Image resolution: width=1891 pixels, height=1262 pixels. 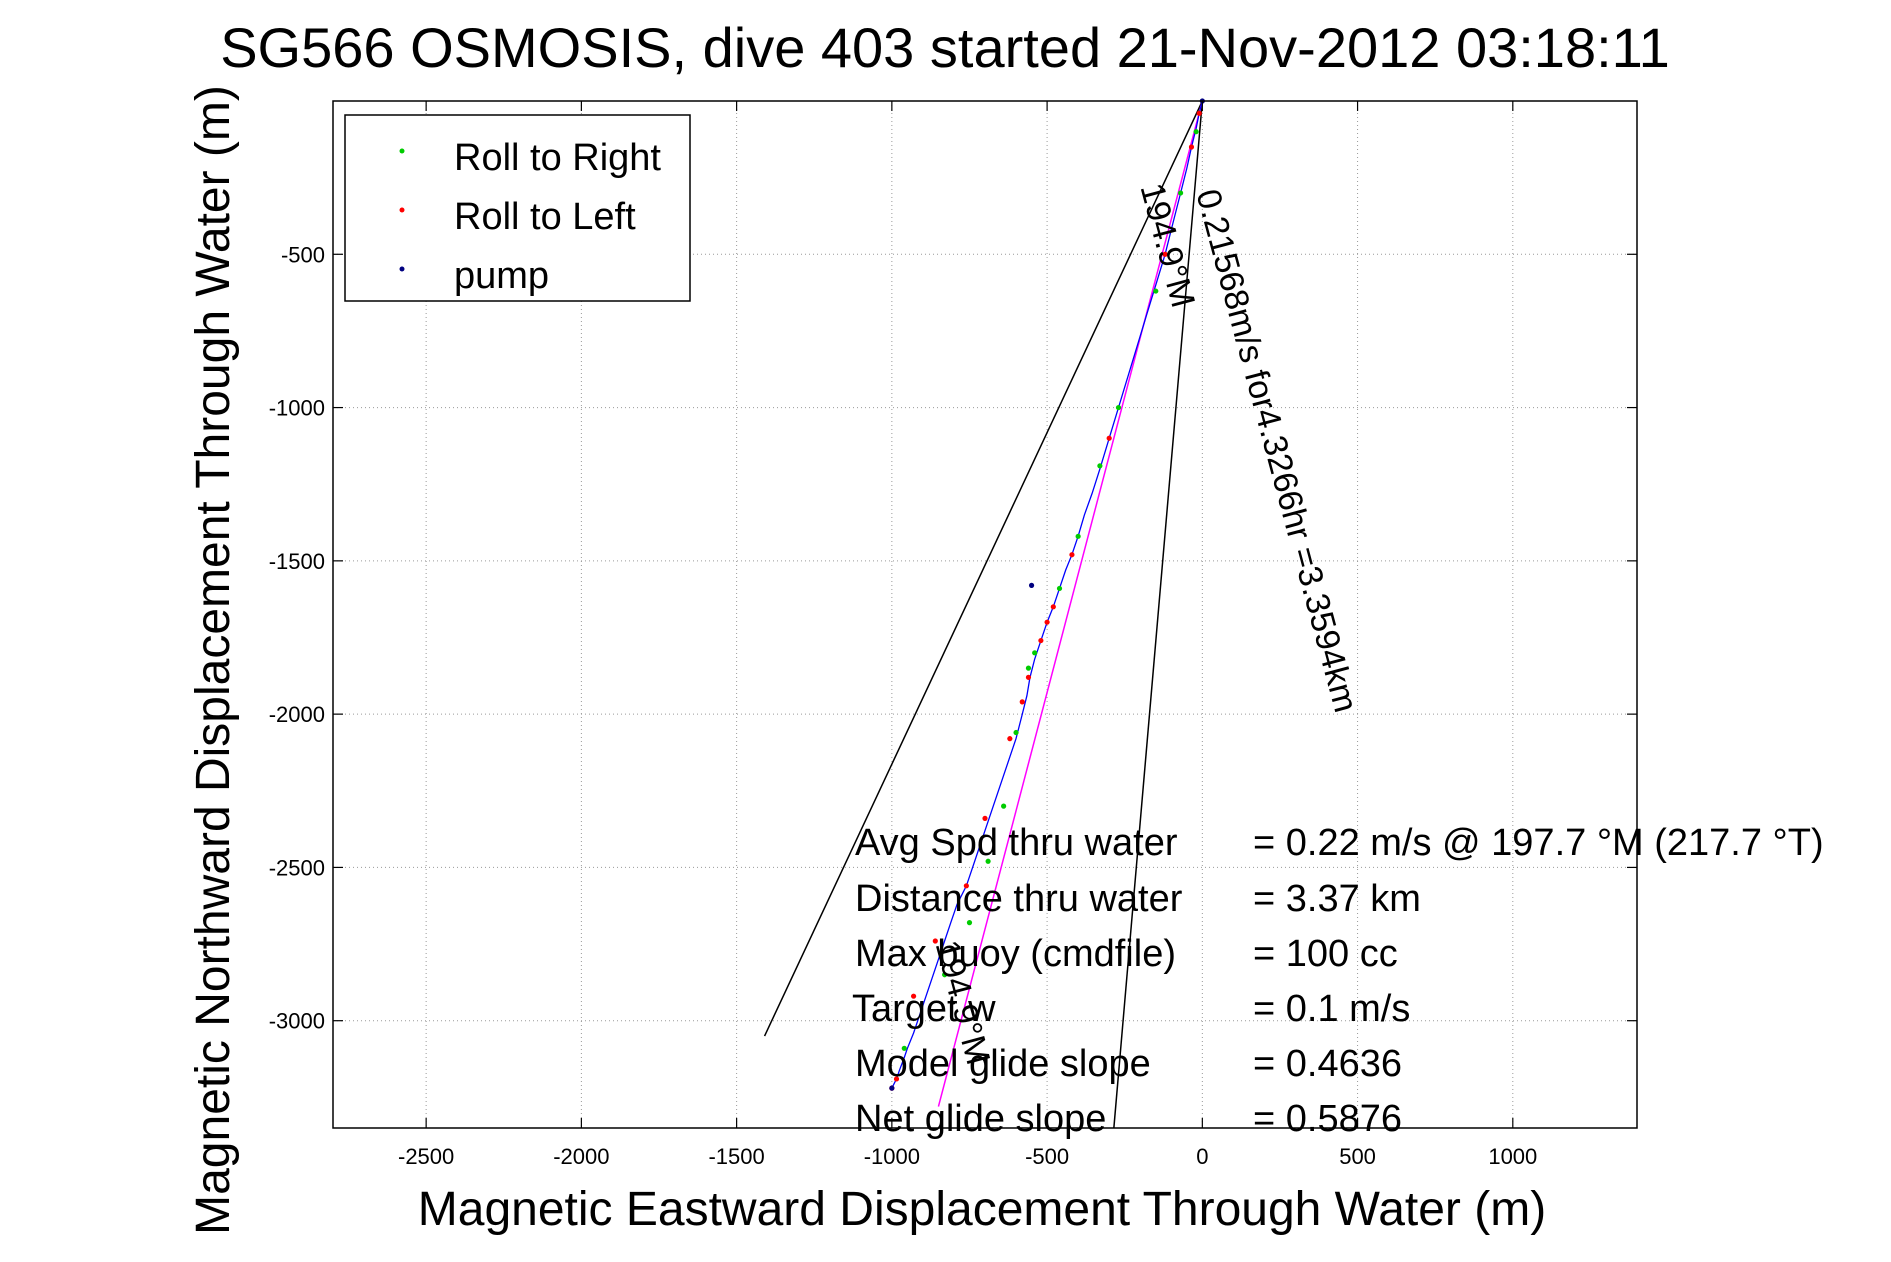 What do you see at coordinates (557, 158) in the screenshot?
I see `legend-roll-right-label: Roll to Right` at bounding box center [557, 158].